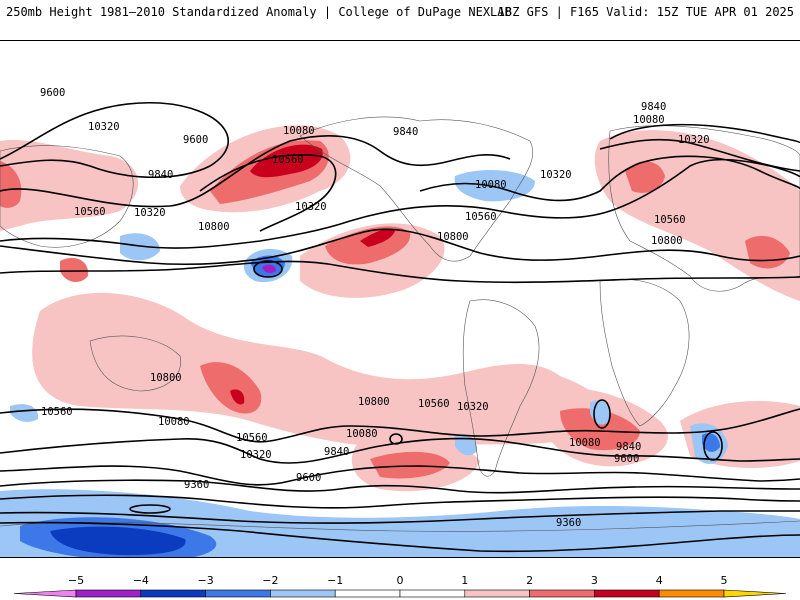  I want to click on colorbar-tick-label: 0, so click(400, 580).